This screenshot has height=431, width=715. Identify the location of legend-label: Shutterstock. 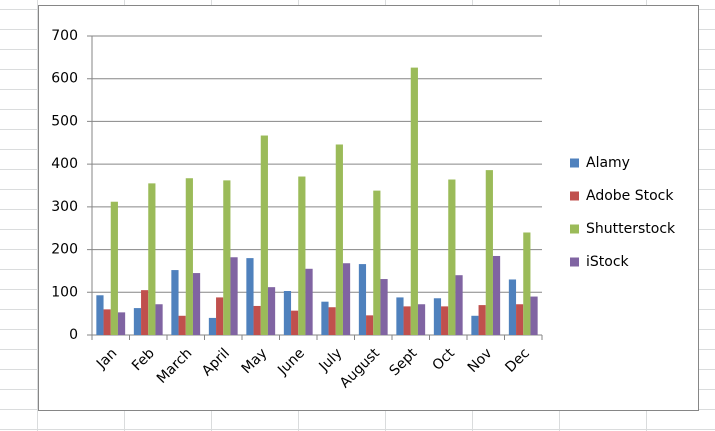
(631, 229).